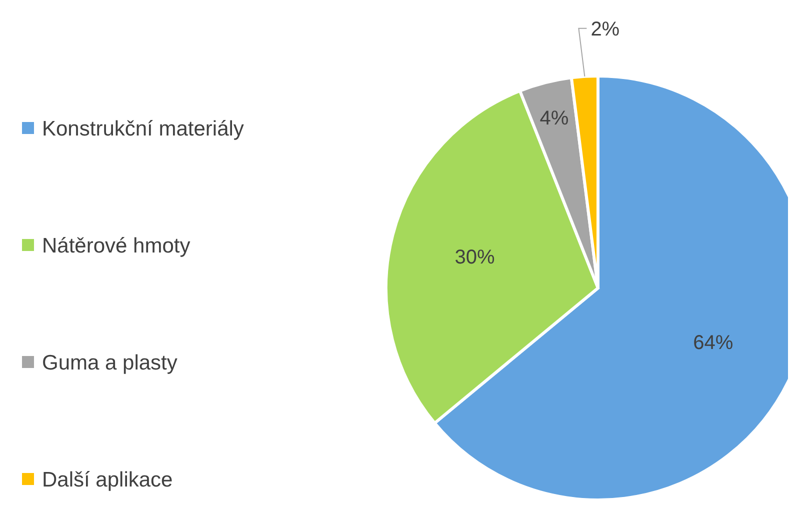  What do you see at coordinates (605, 29) in the screenshot?
I see `data-label: 2%` at bounding box center [605, 29].